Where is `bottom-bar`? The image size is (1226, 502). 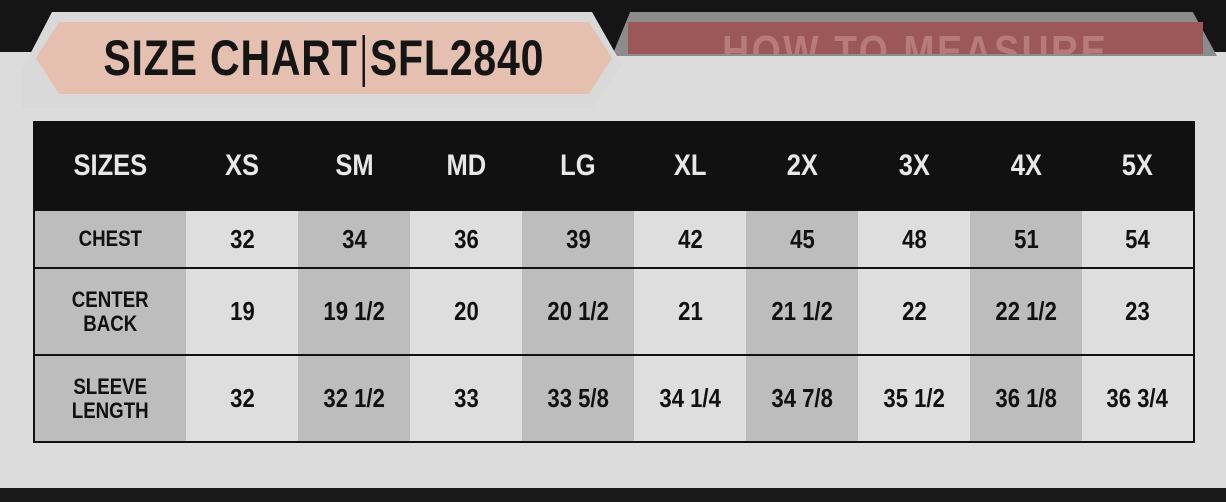 bottom-bar is located at coordinates (613, 495).